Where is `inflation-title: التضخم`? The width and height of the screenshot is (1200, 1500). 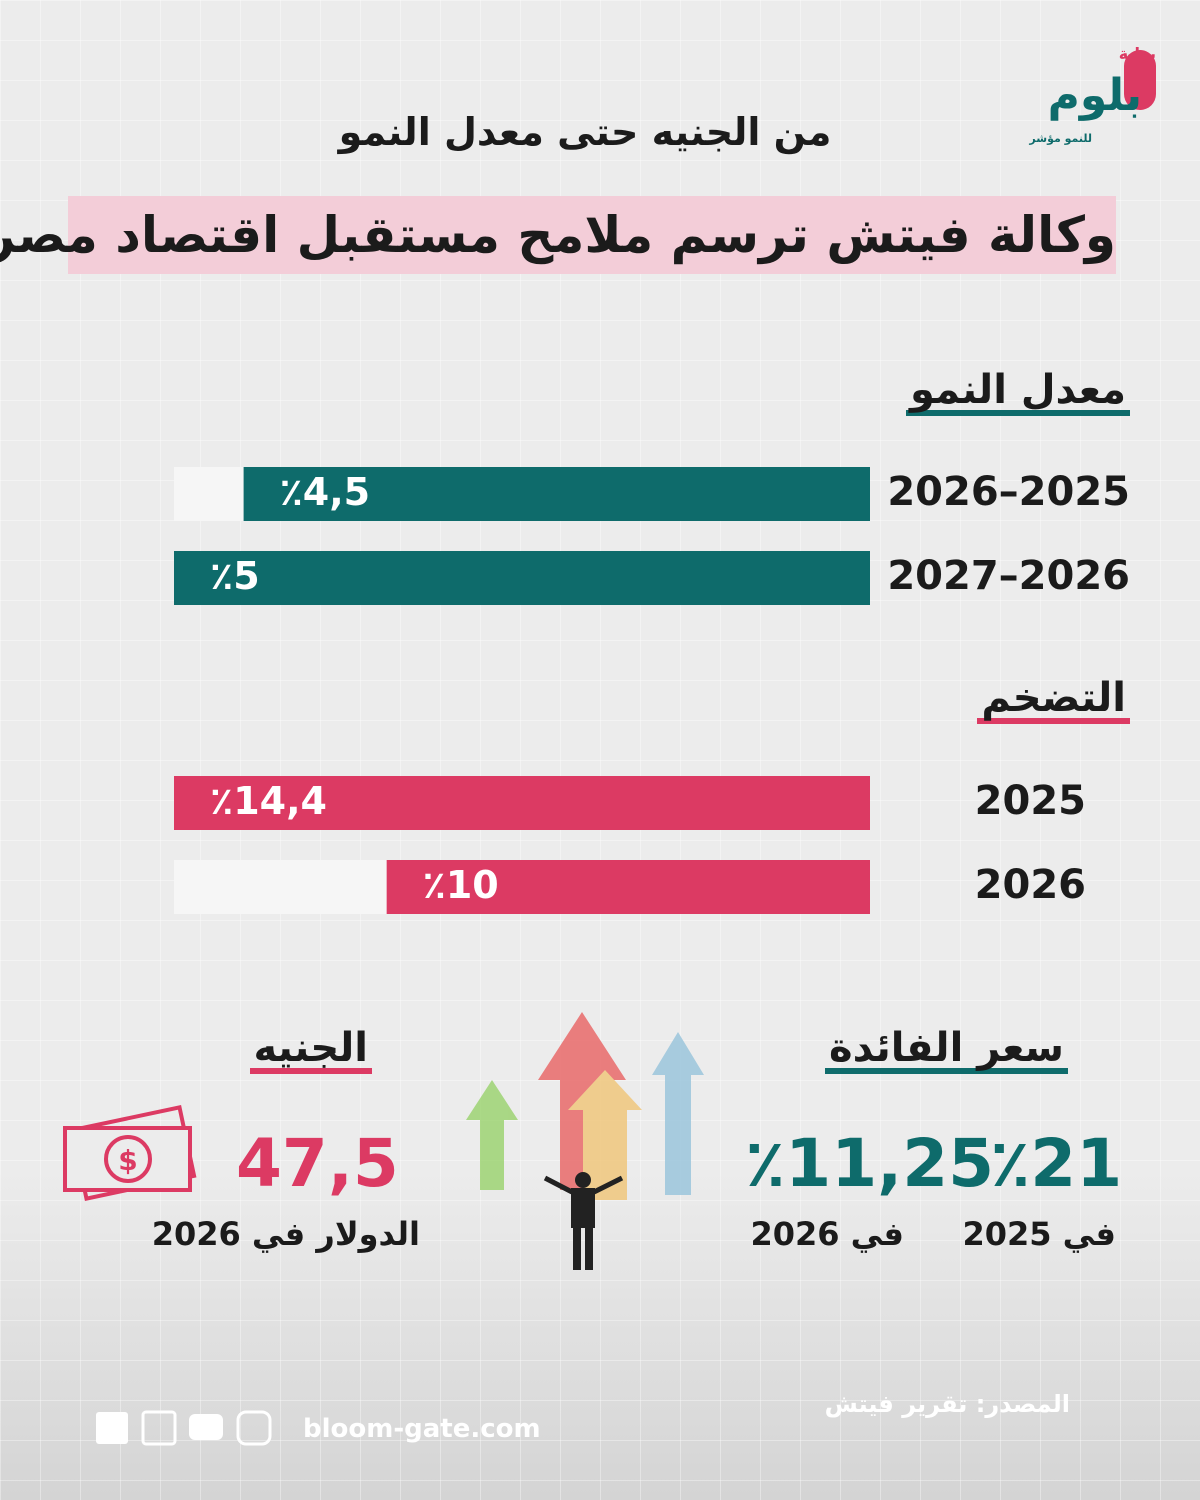
inflation-title: التضخم is located at coordinates (1053, 701).